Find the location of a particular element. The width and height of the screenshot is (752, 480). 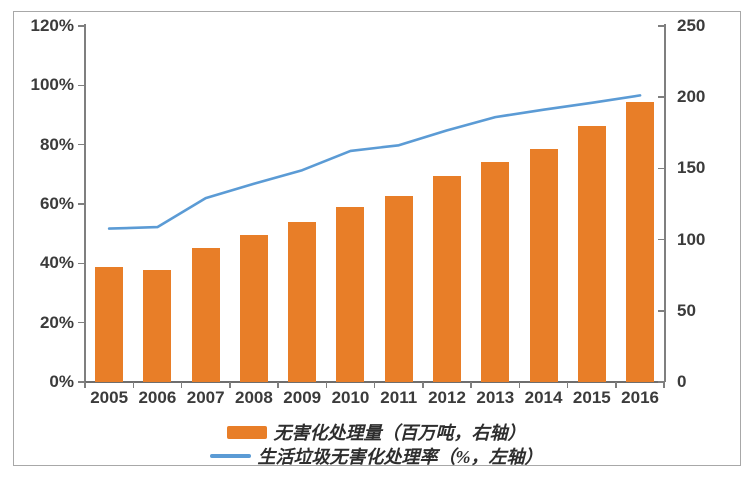

left-axis-label-20%: 20% is located at coordinates (56, 322).